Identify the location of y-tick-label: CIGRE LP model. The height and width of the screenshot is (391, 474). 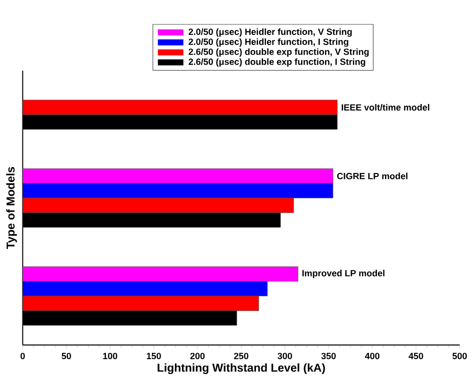
(372, 176).